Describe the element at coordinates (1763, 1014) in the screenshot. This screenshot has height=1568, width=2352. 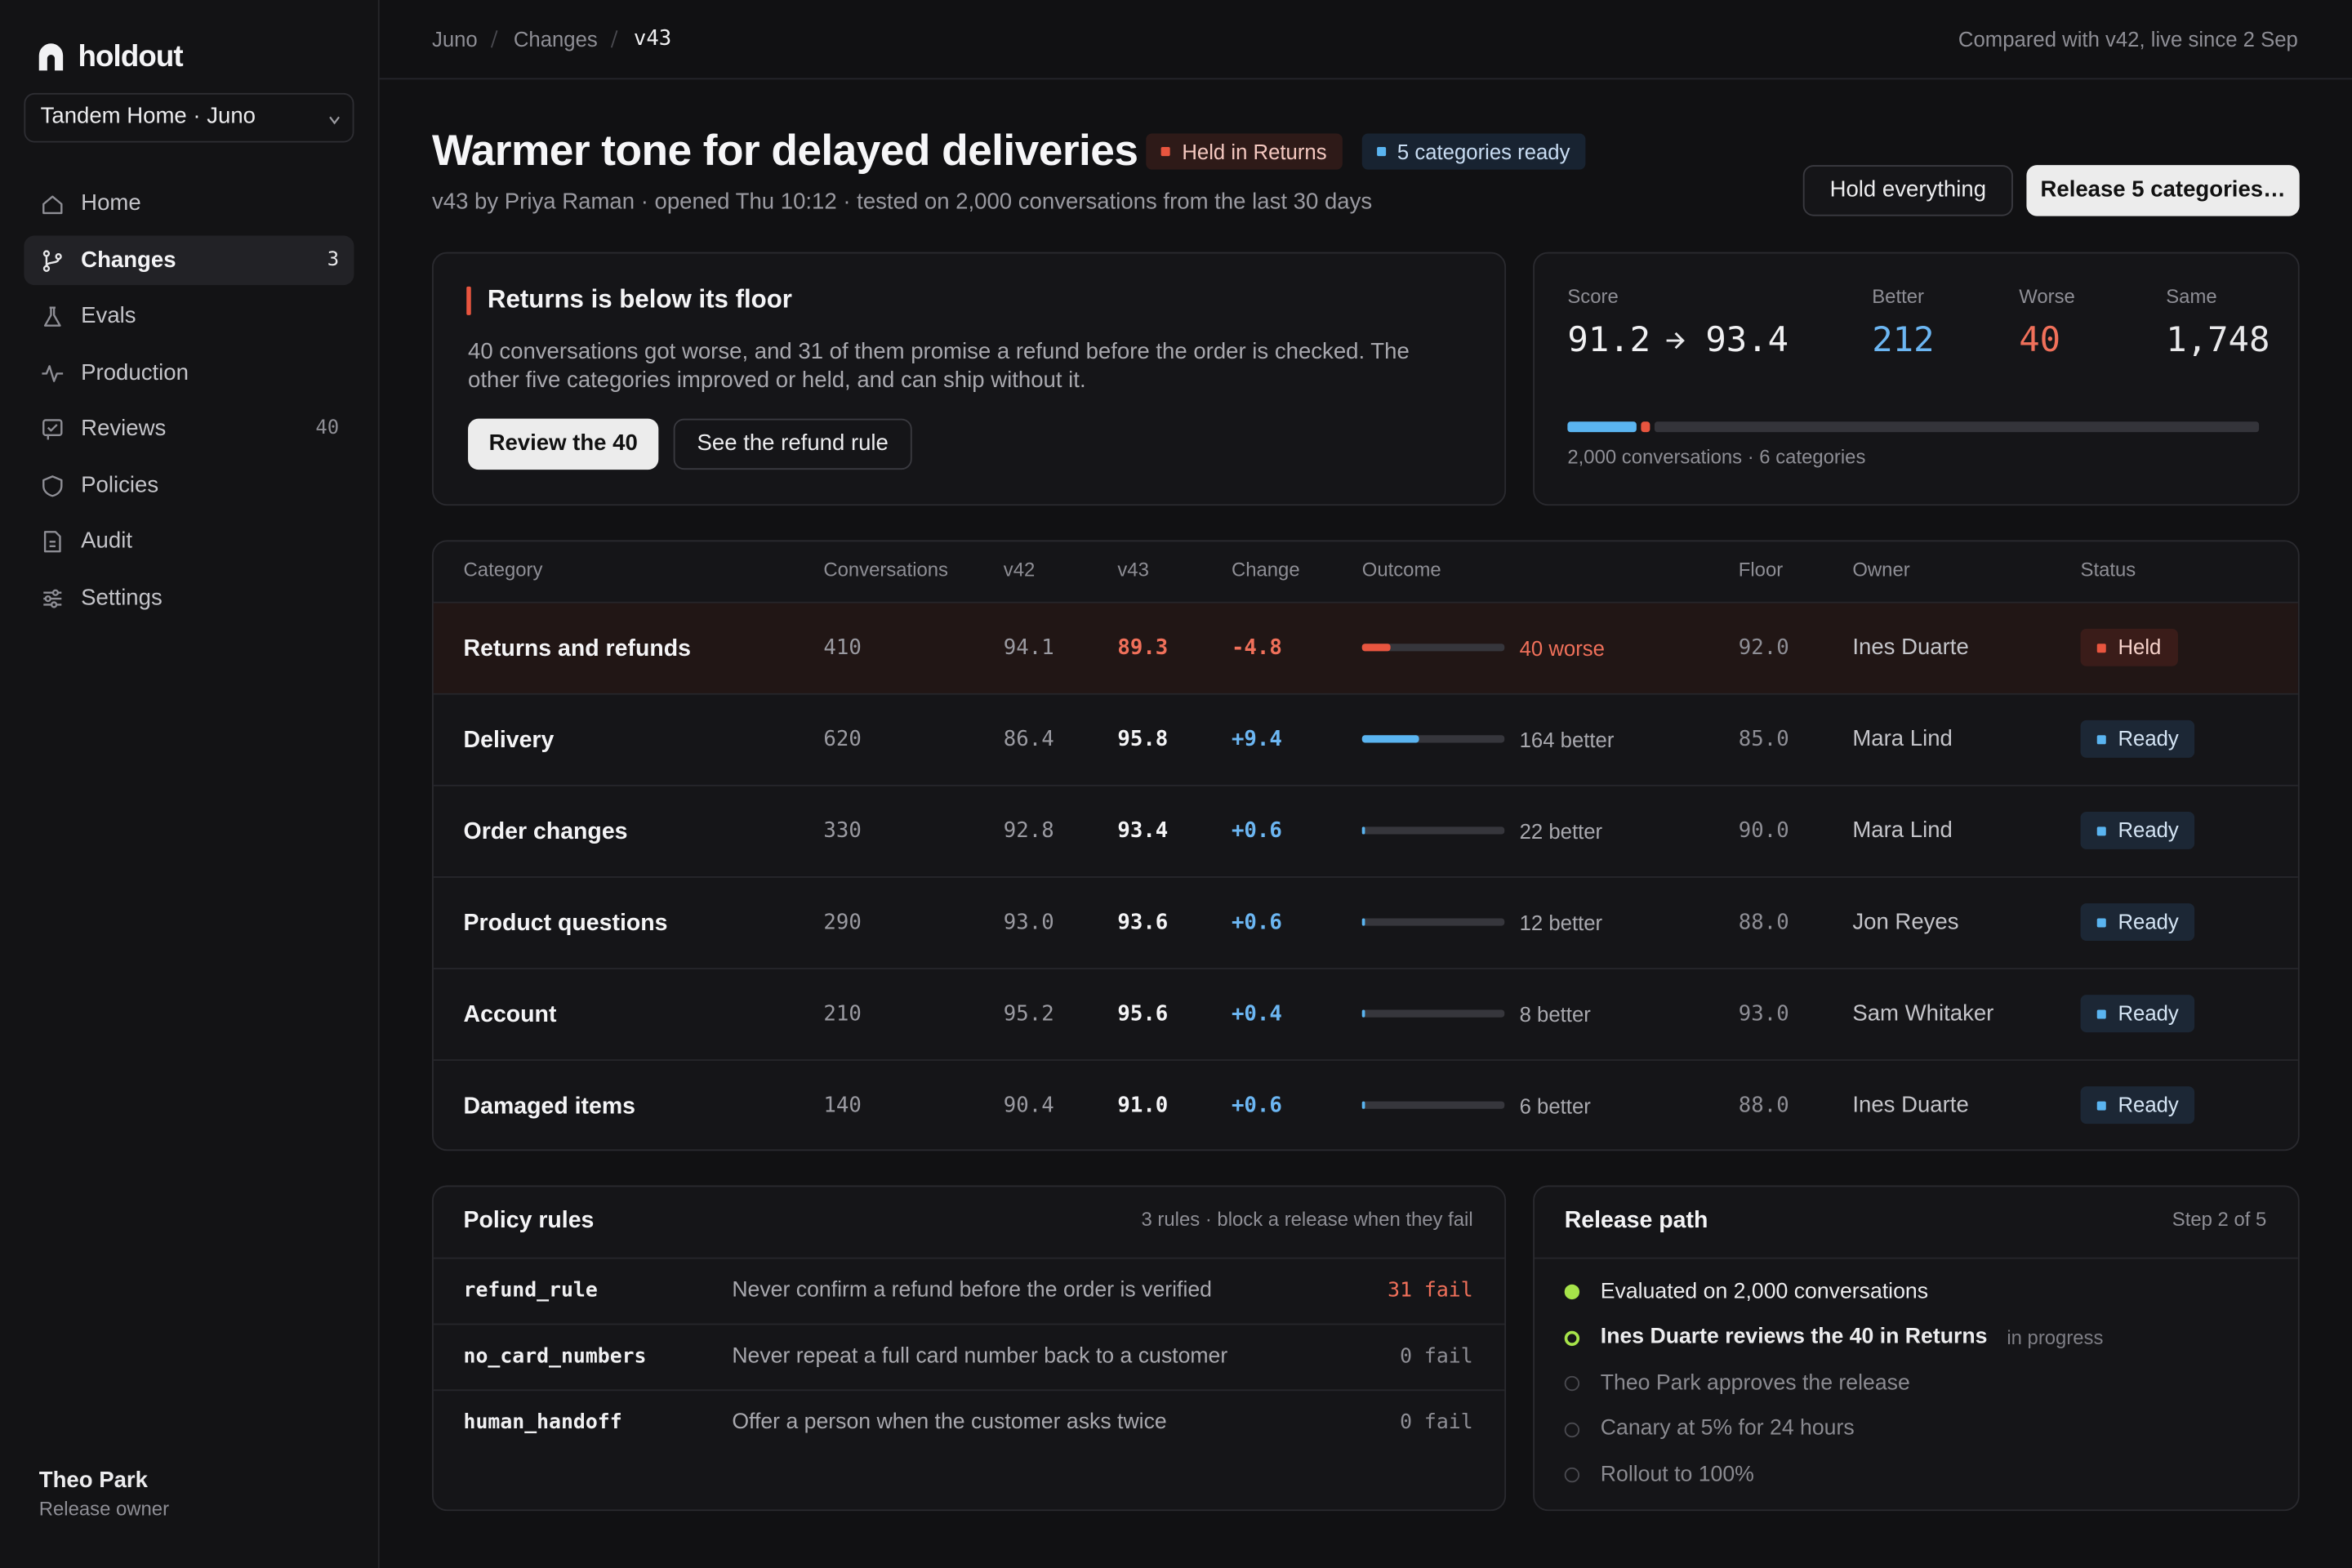
I see `floor: 93.0` at that location.